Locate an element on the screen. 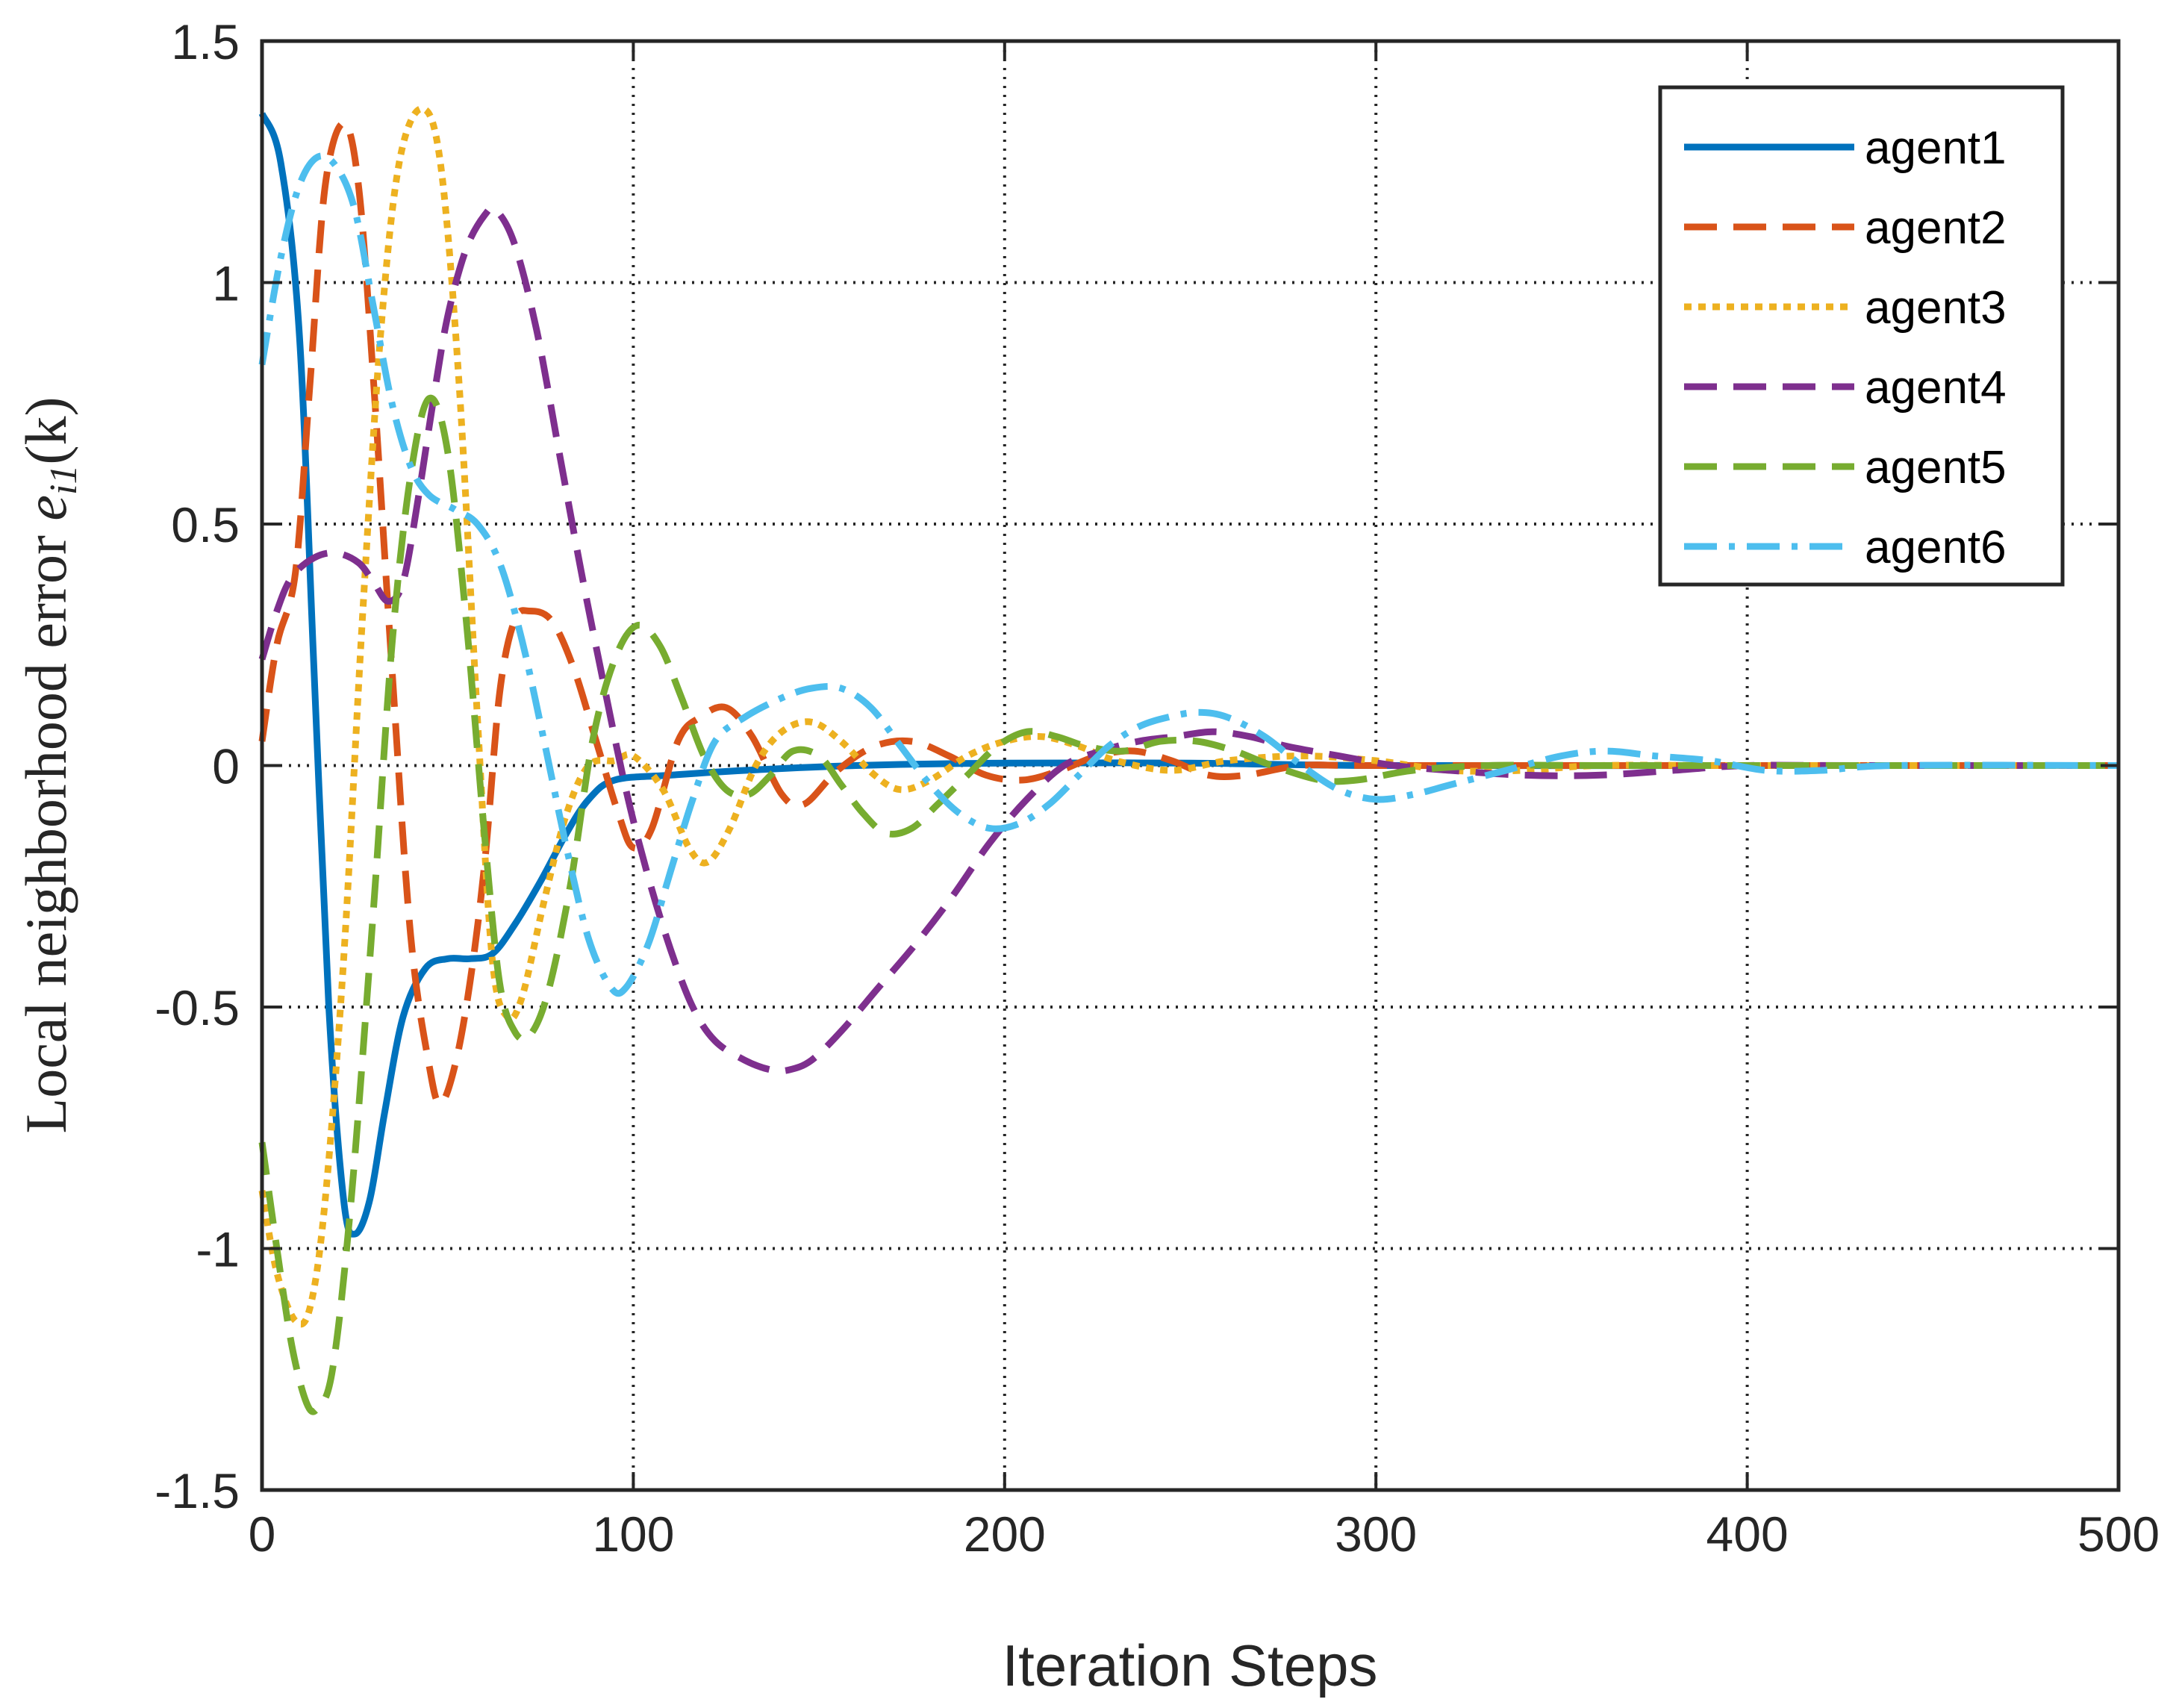 Image resolution: width=2179 pixels, height=1708 pixels. y-axis-title: Local neighborhood error ei1(k) is located at coordinates (49, 765).